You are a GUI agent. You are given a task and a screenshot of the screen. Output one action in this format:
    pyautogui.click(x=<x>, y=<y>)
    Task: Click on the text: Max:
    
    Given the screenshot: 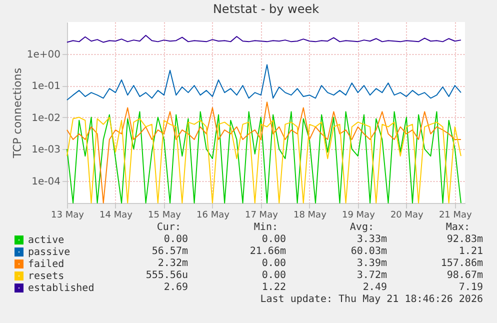 What is the action you would take?
    pyautogui.click(x=458, y=228)
    